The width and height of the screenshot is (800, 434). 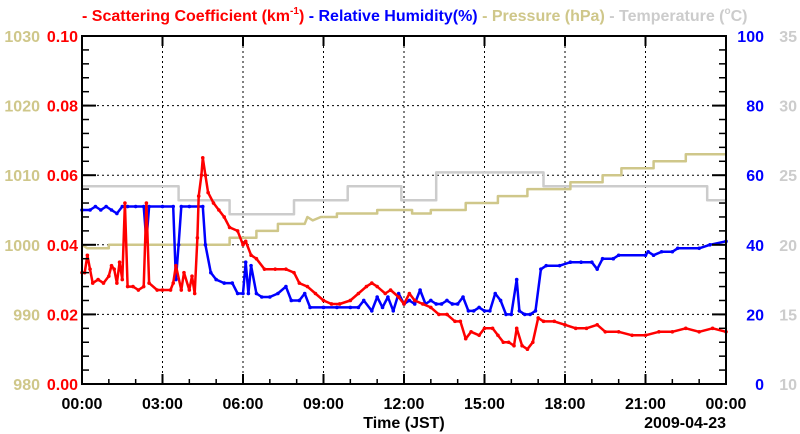 I want to click on scattering-tick-label: 0.06, so click(x=62, y=176).